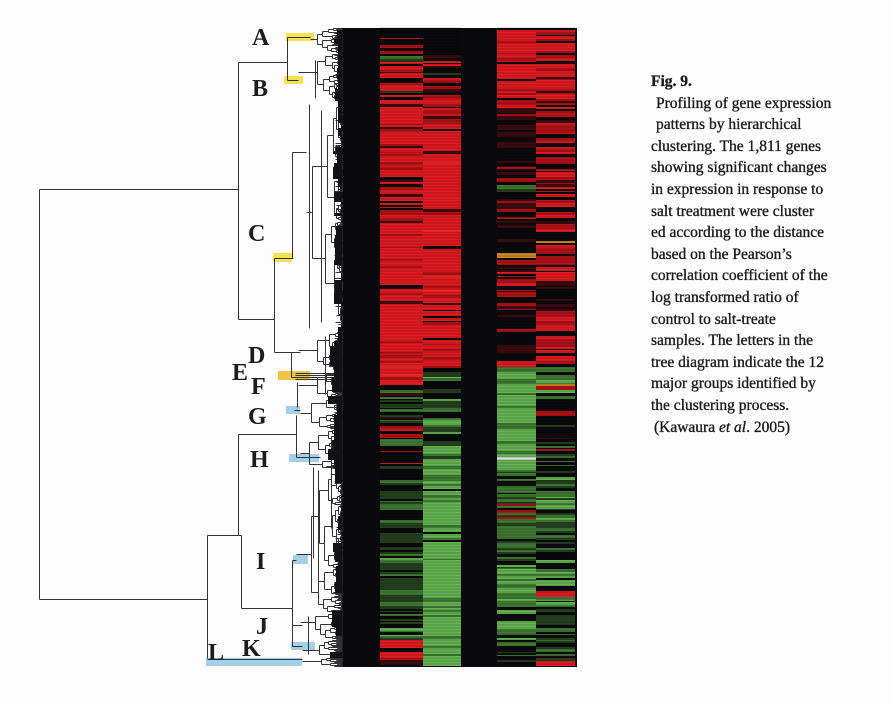  I want to click on svg-text: C, so click(256, 234).